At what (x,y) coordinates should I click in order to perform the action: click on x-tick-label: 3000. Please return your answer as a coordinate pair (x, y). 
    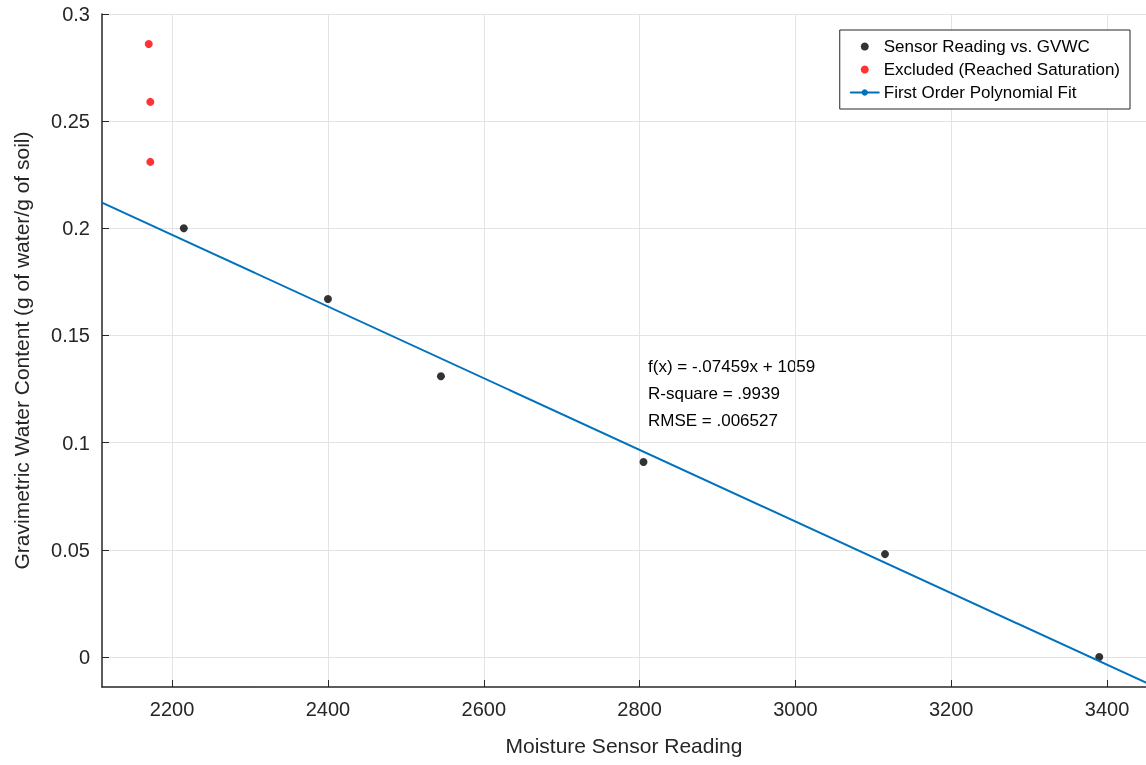
    Looking at the image, I should click on (795, 709).